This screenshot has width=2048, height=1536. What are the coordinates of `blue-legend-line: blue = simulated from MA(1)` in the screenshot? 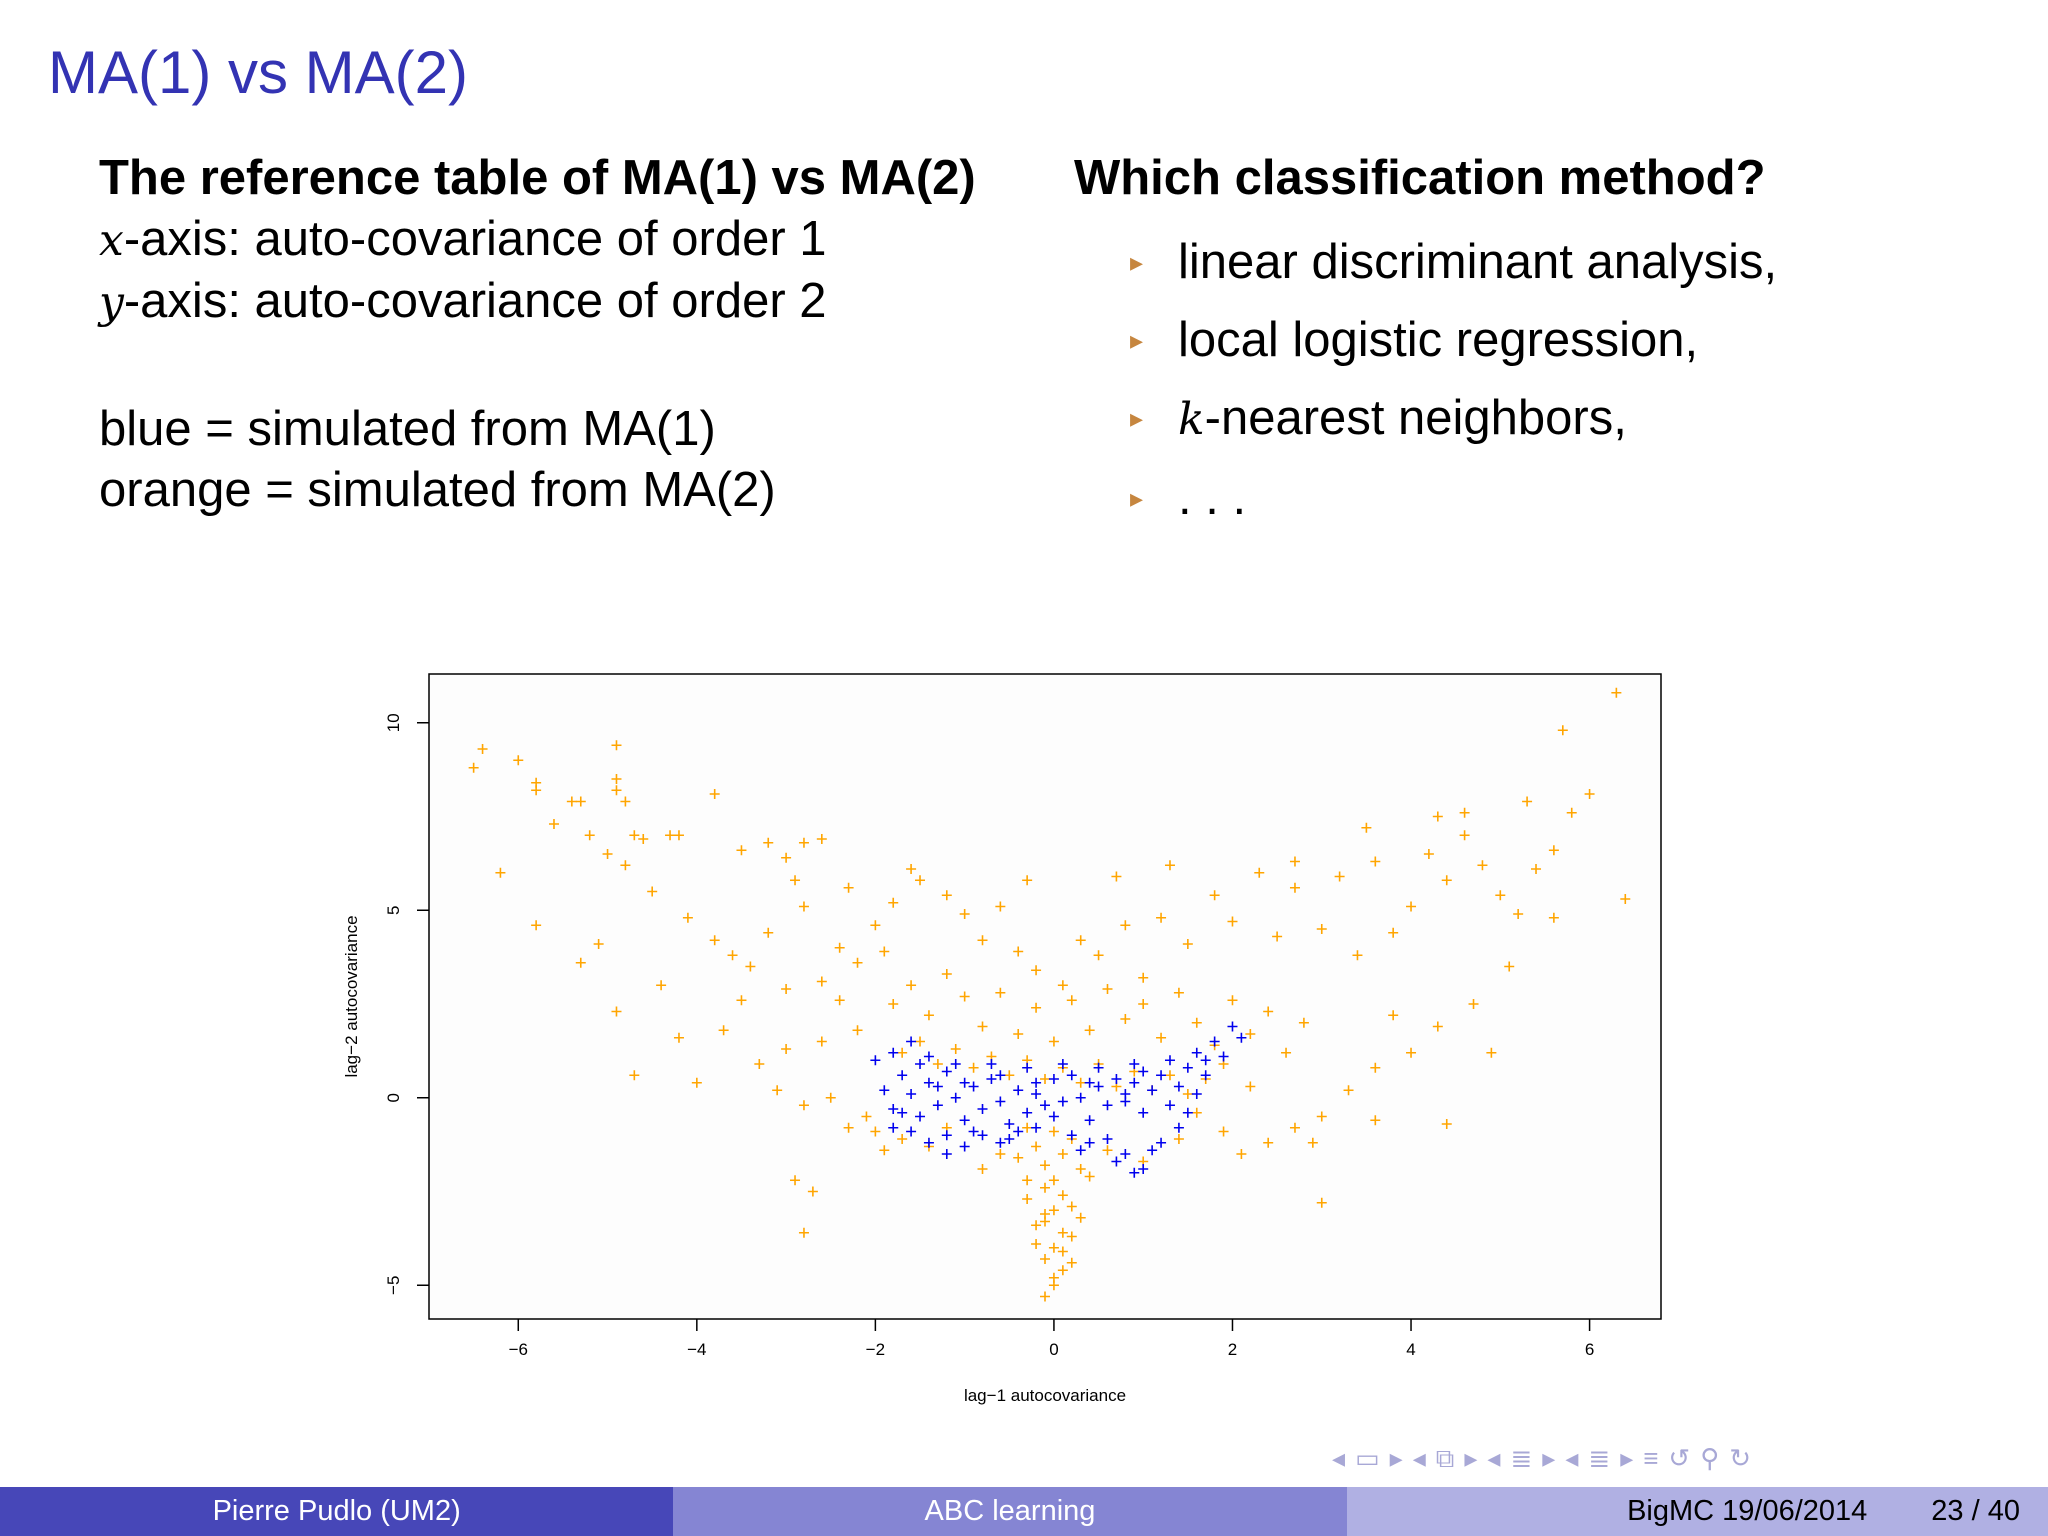 It's located at (407, 429).